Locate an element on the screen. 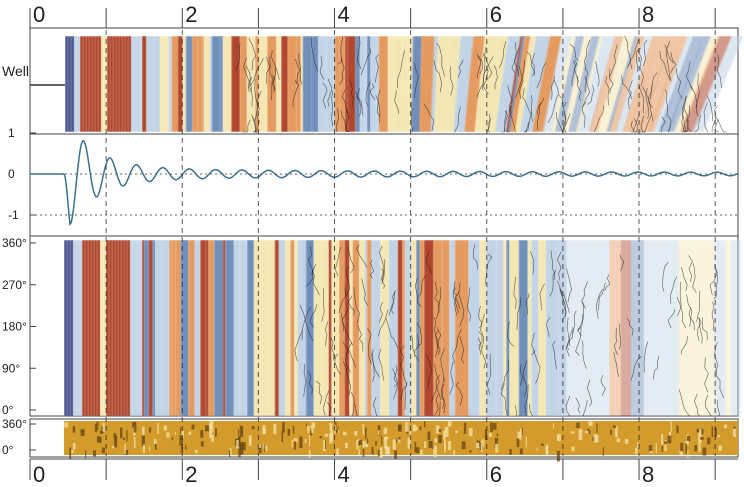  scale-label: 2 is located at coordinates (191, 474).